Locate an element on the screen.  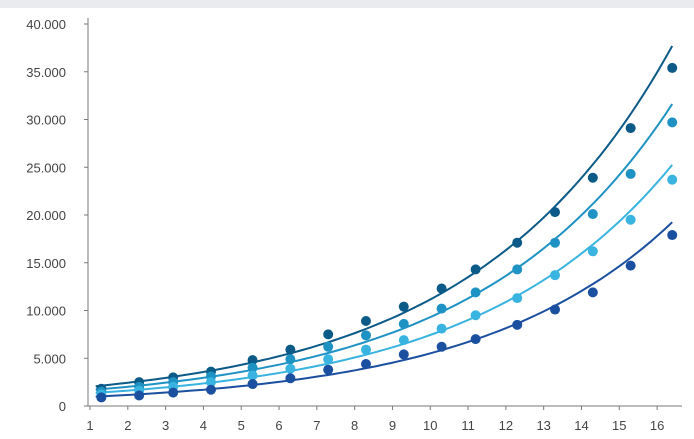
y-tick-label: 20.000 is located at coordinates (46, 215).